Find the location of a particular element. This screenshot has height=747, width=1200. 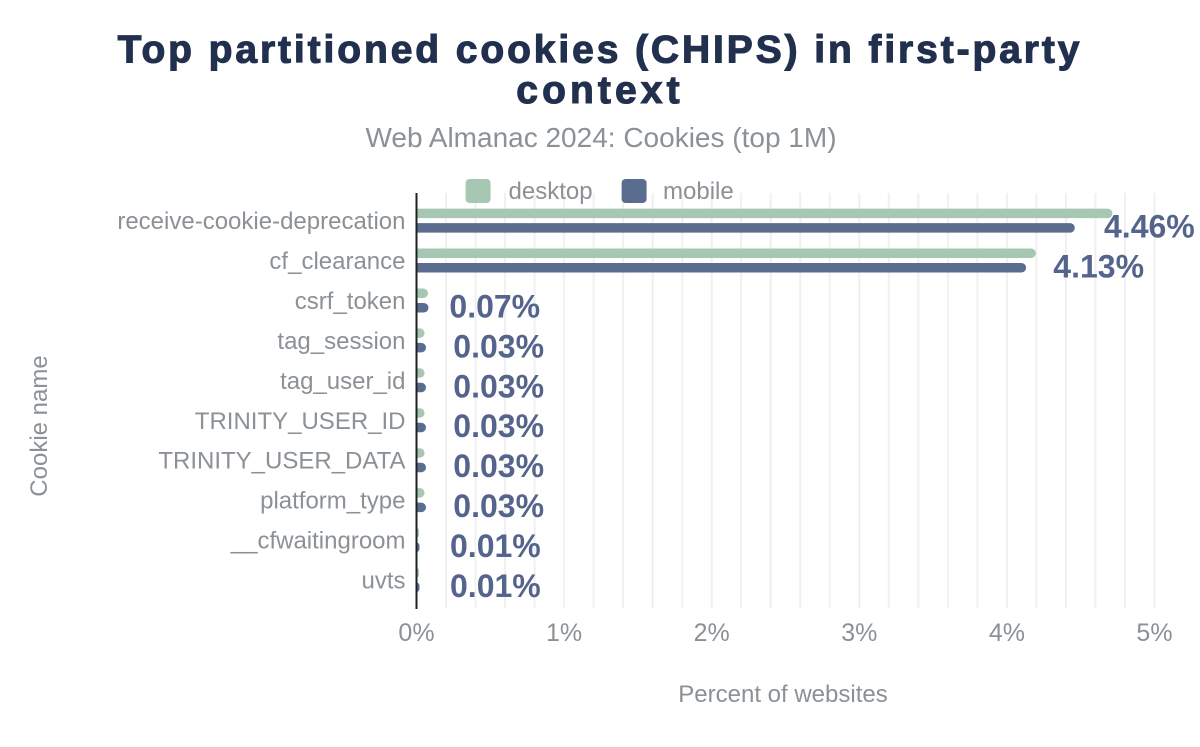

svg-text: csrf_token is located at coordinates (350, 301).